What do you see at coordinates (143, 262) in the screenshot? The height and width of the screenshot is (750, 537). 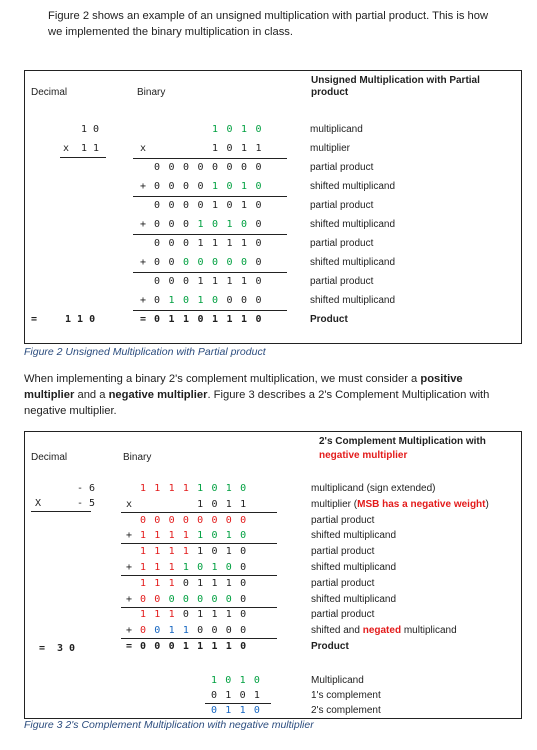 I see `fig2-operator: +` at bounding box center [143, 262].